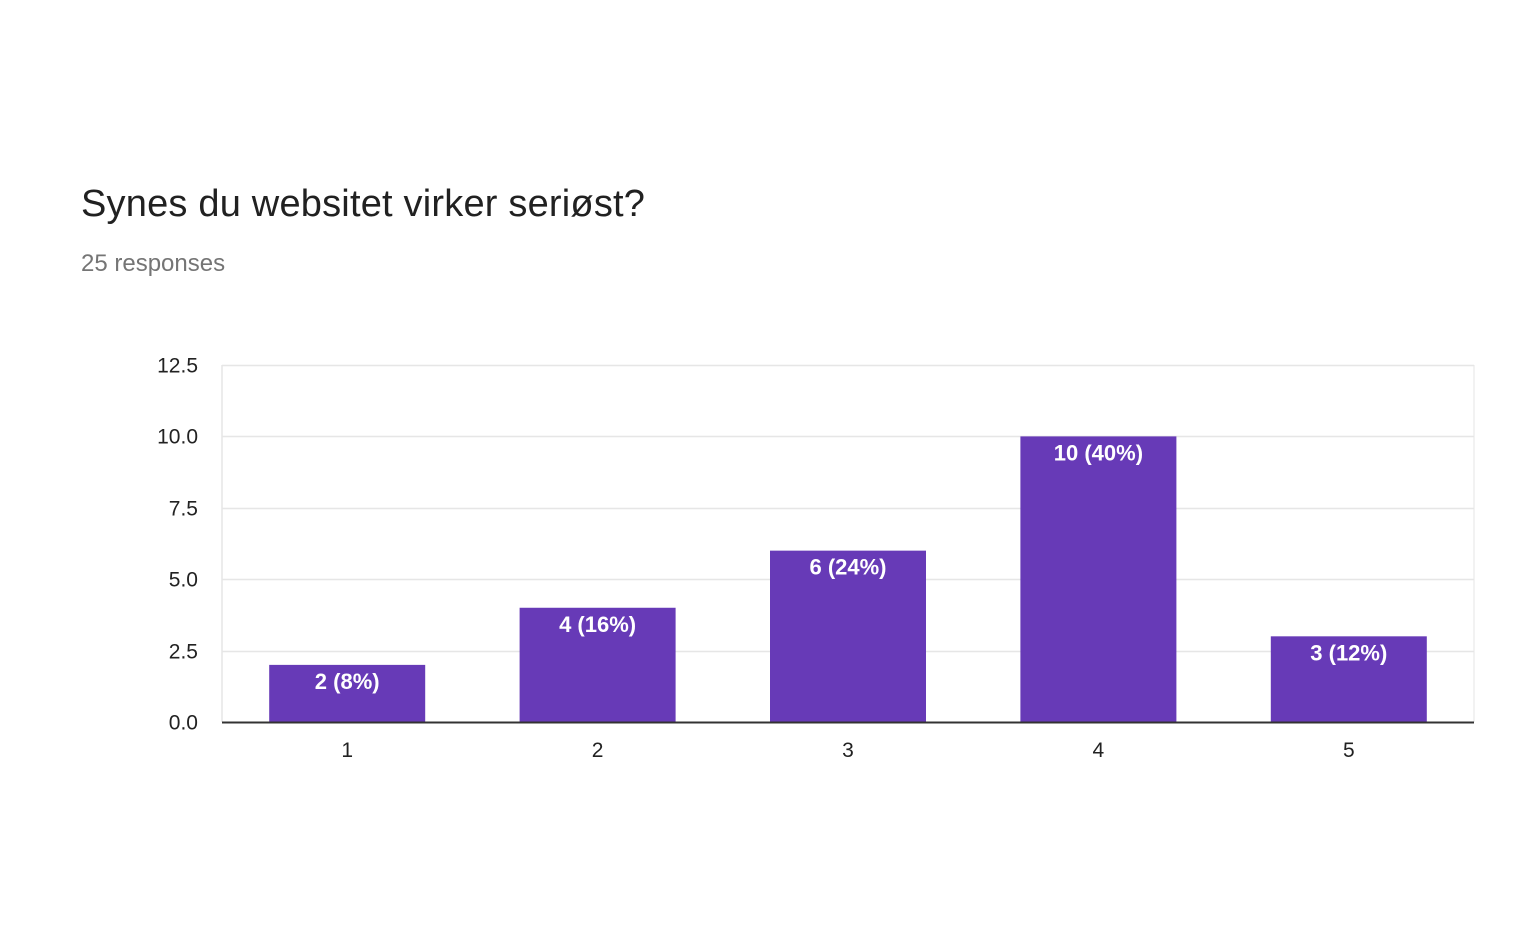 The width and height of the screenshot is (1536, 950). Describe the element at coordinates (347, 681) in the screenshot. I see `bar-data-label: 2 (8%)` at that location.